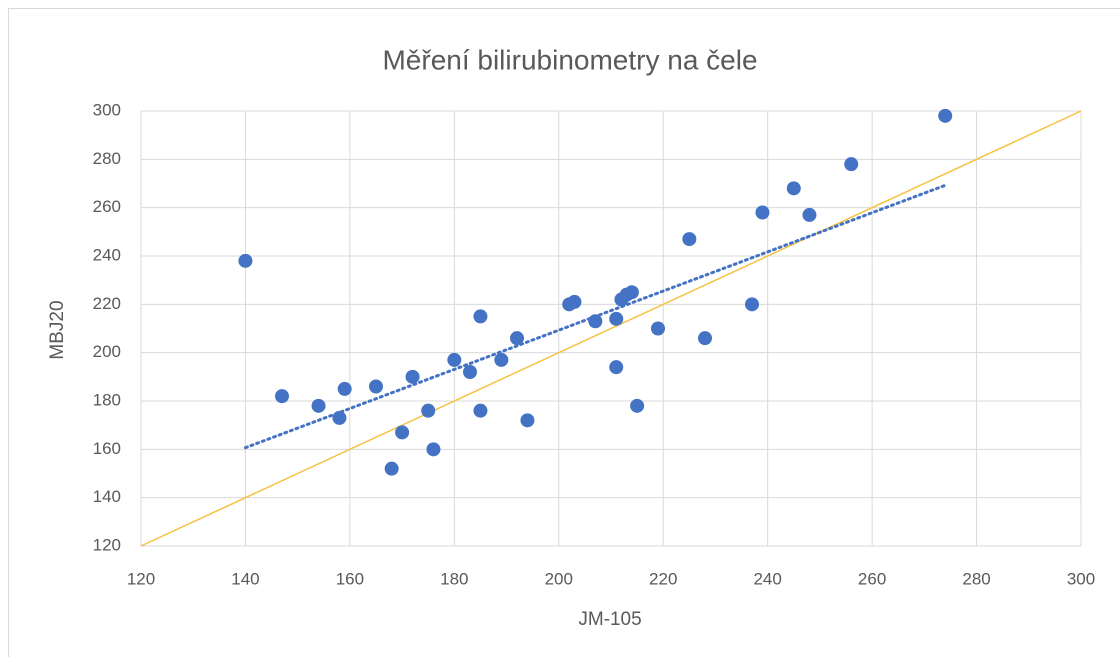 The width and height of the screenshot is (1120, 657). I want to click on x-tick-label: 180, so click(454, 578).